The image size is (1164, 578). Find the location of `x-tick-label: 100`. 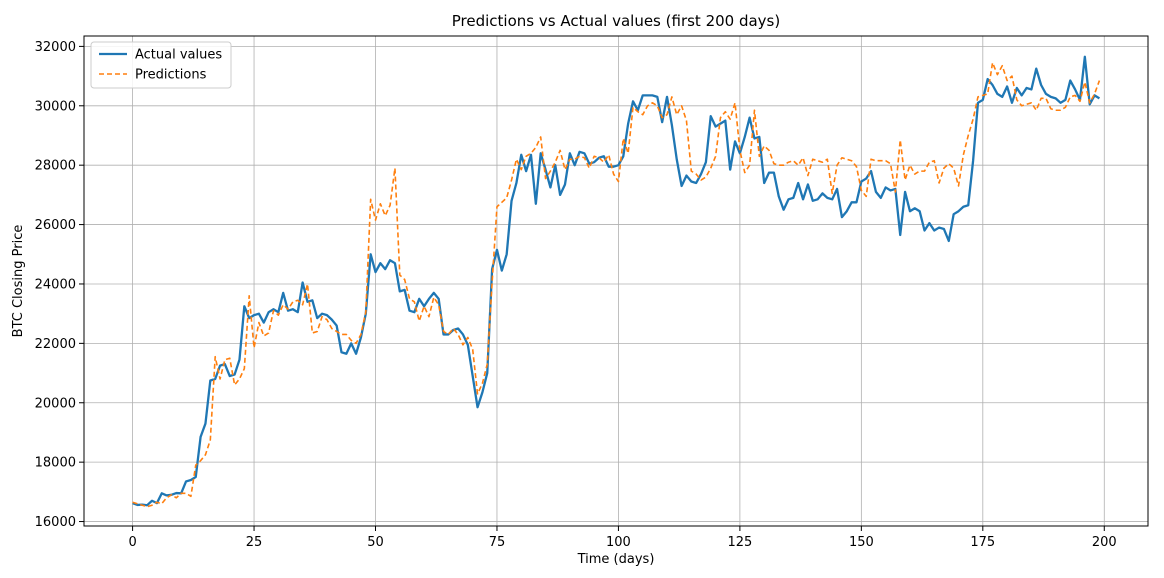

x-tick-label: 100 is located at coordinates (618, 542).